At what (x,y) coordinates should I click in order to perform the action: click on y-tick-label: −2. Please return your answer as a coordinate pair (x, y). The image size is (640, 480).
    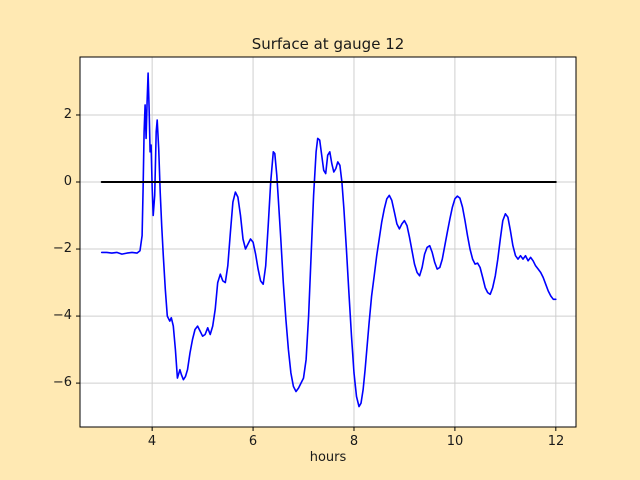
    Looking at the image, I should click on (62, 248).